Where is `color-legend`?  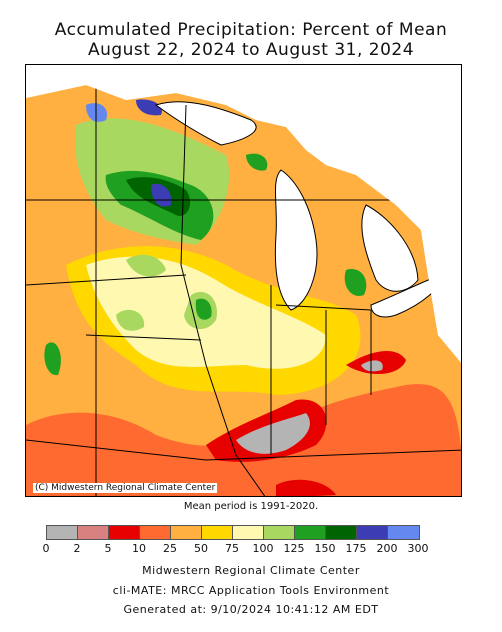
color-legend is located at coordinates (233, 532).